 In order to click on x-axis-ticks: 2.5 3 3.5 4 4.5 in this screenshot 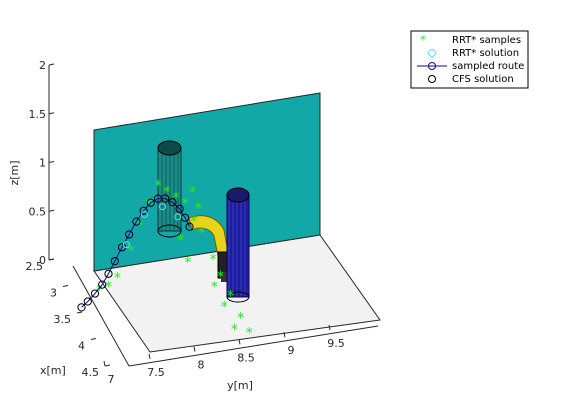, I will do `click(68, 318)`.